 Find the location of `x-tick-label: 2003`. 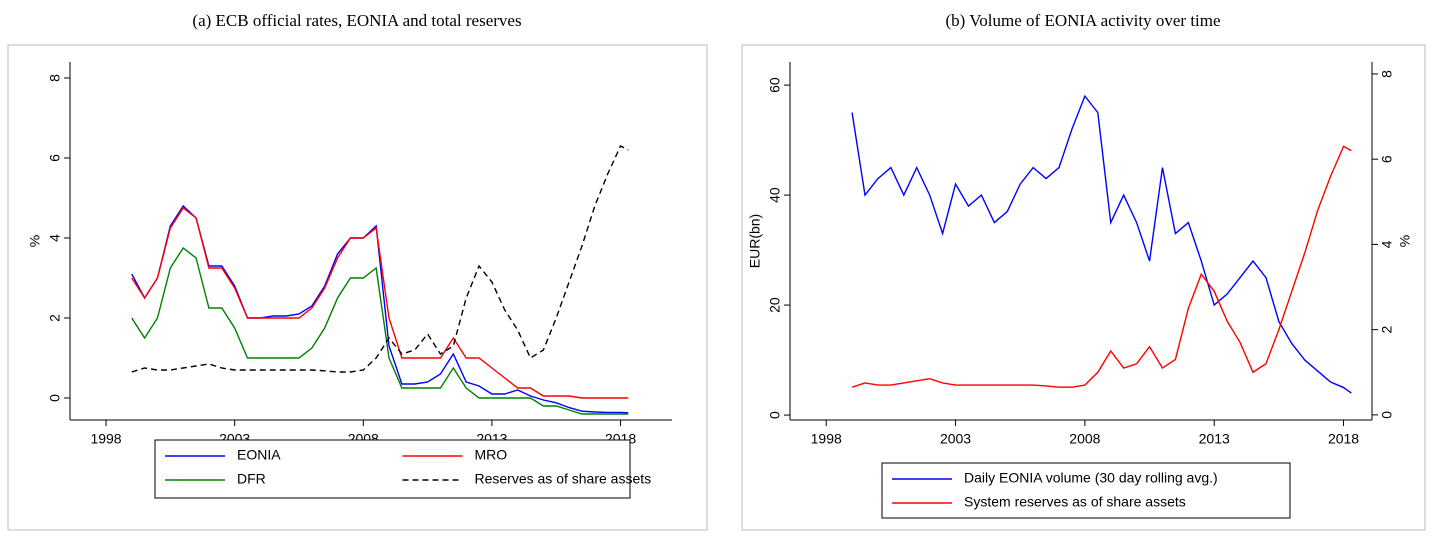

x-tick-label: 2003 is located at coordinates (955, 439).